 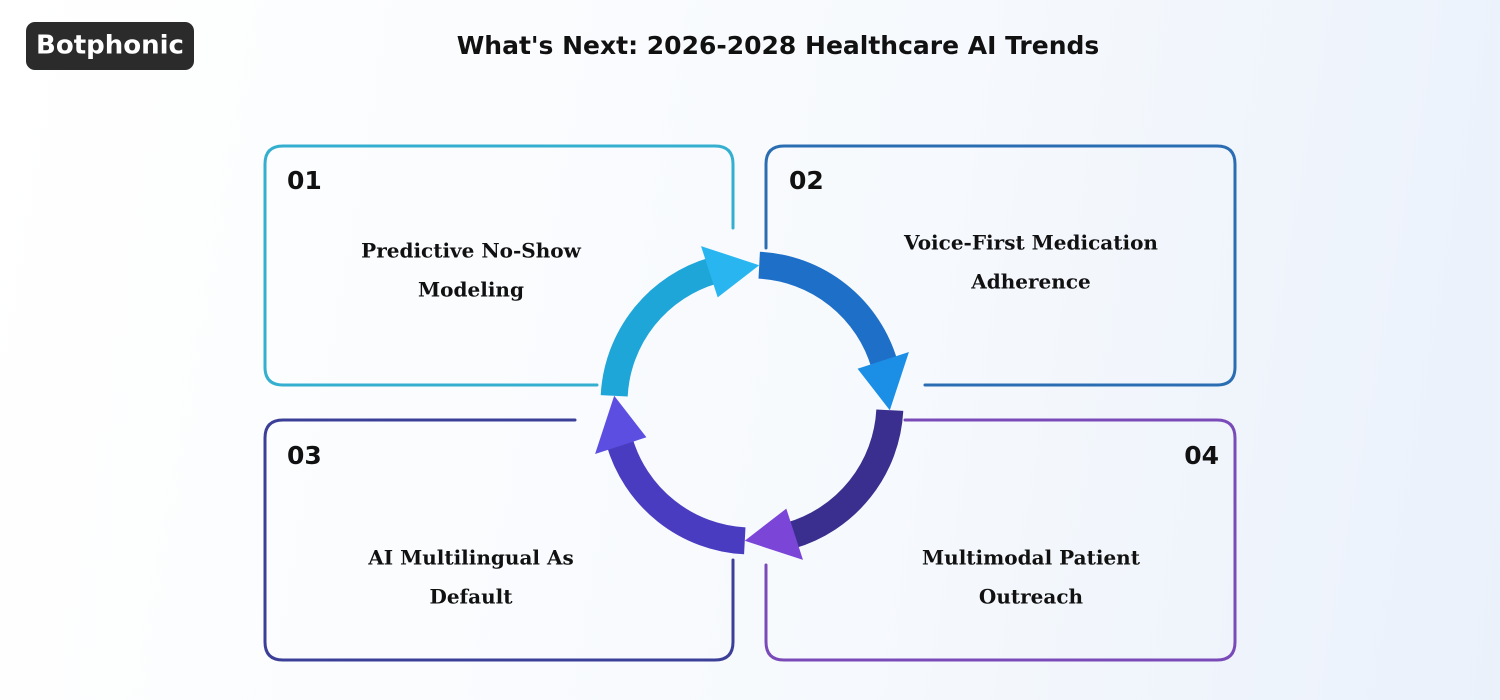 What do you see at coordinates (1201, 455) in the screenshot?
I see `item-number: 04` at bounding box center [1201, 455].